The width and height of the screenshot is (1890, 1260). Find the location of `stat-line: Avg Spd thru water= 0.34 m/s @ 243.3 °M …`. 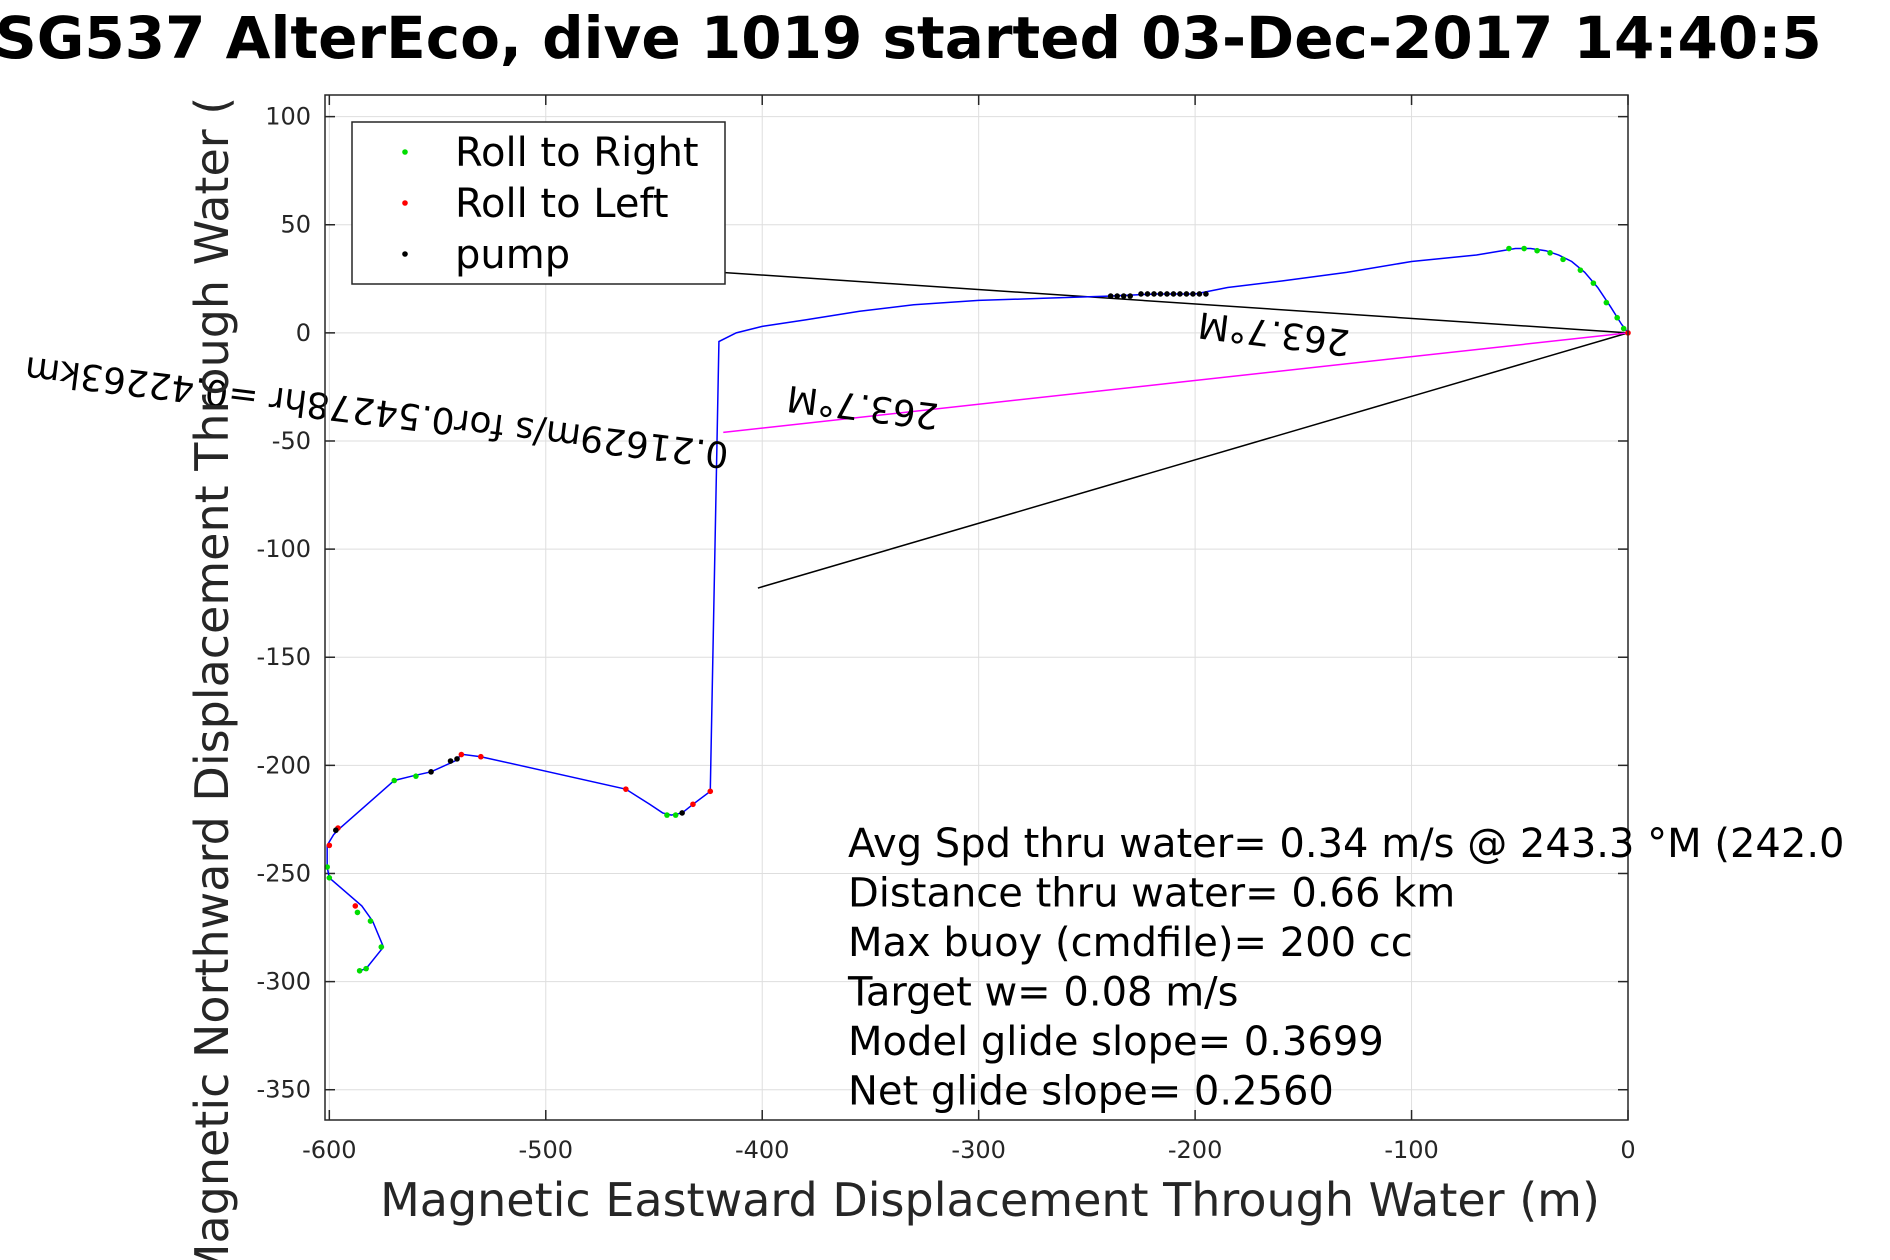

stat-line: Avg Spd thru water= 0.34 m/s @ 243.3 °M … is located at coordinates (1346, 844).